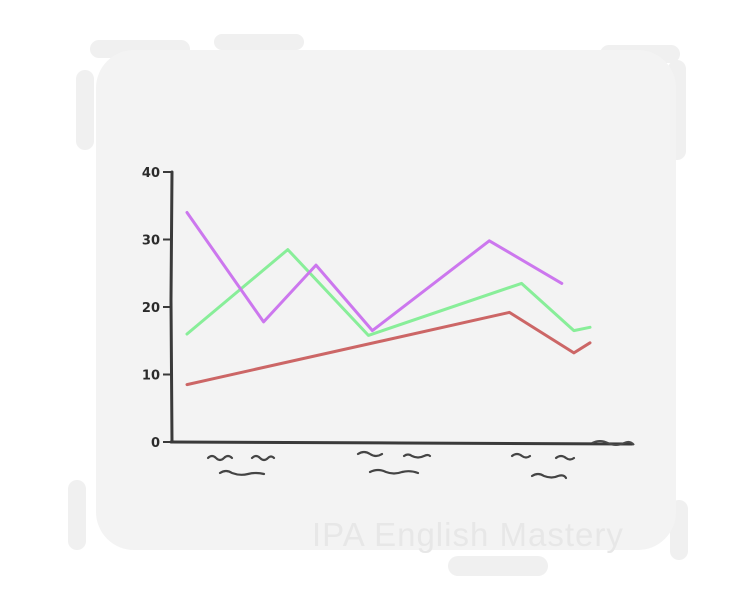  What do you see at coordinates (259, 42) in the screenshot?
I see `frame-sketch-top` at bounding box center [259, 42].